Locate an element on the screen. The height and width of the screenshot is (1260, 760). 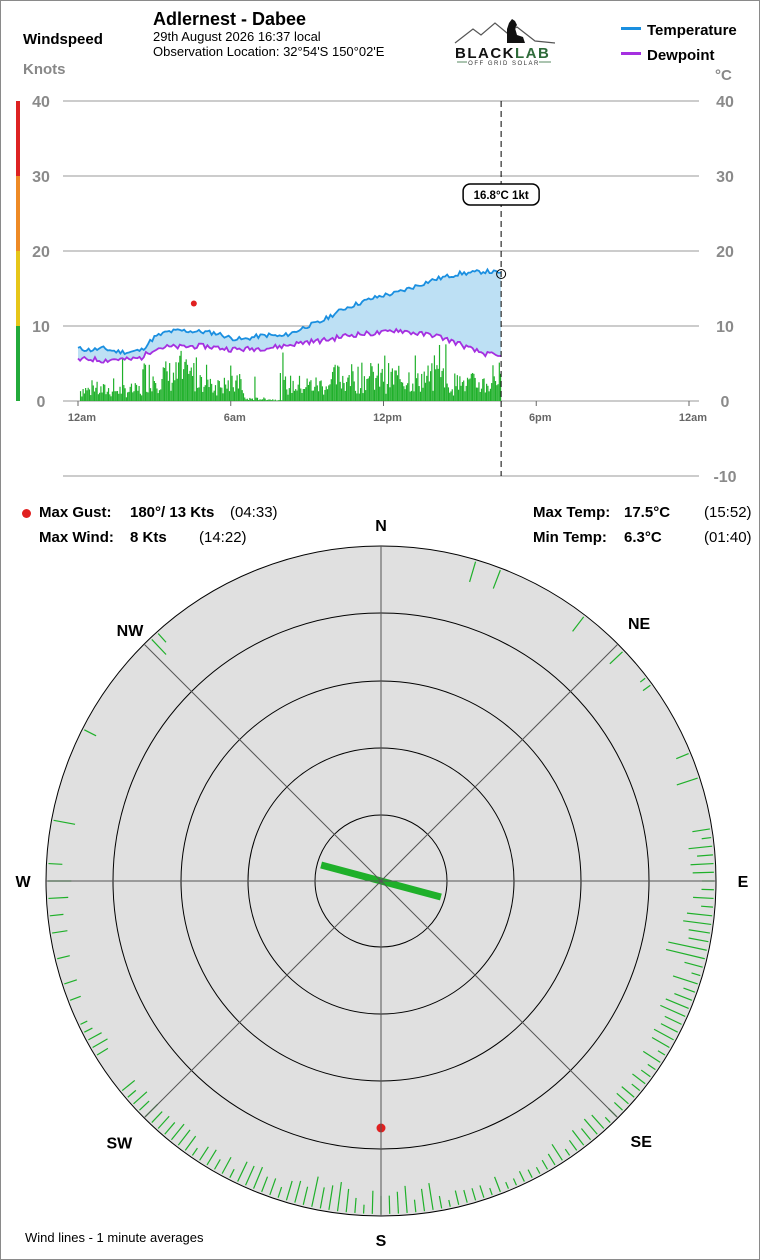
compass-label-sw: SW is located at coordinates (119, 1144).